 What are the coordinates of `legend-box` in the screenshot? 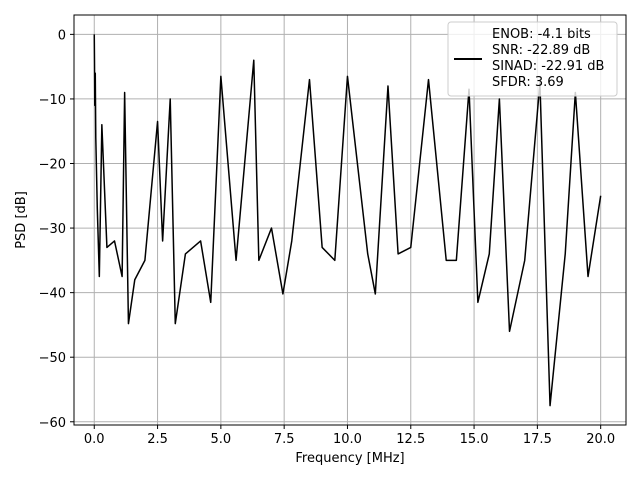 It's located at (532, 59).